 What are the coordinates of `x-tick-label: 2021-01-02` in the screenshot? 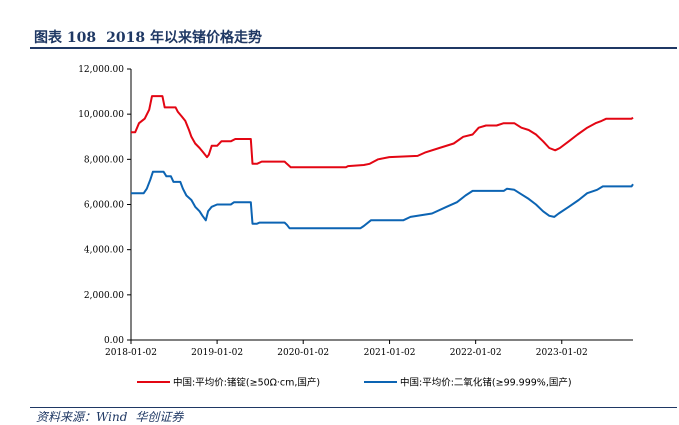 It's located at (390, 353).